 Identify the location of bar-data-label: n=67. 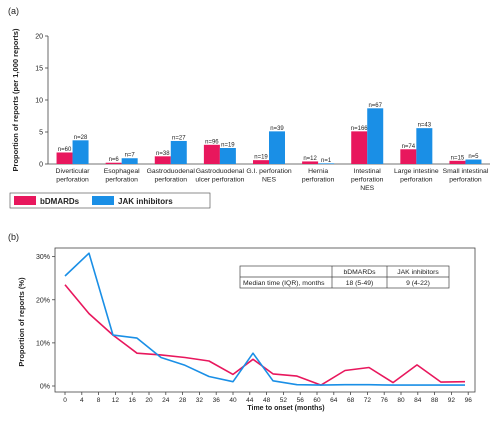
(375, 106).